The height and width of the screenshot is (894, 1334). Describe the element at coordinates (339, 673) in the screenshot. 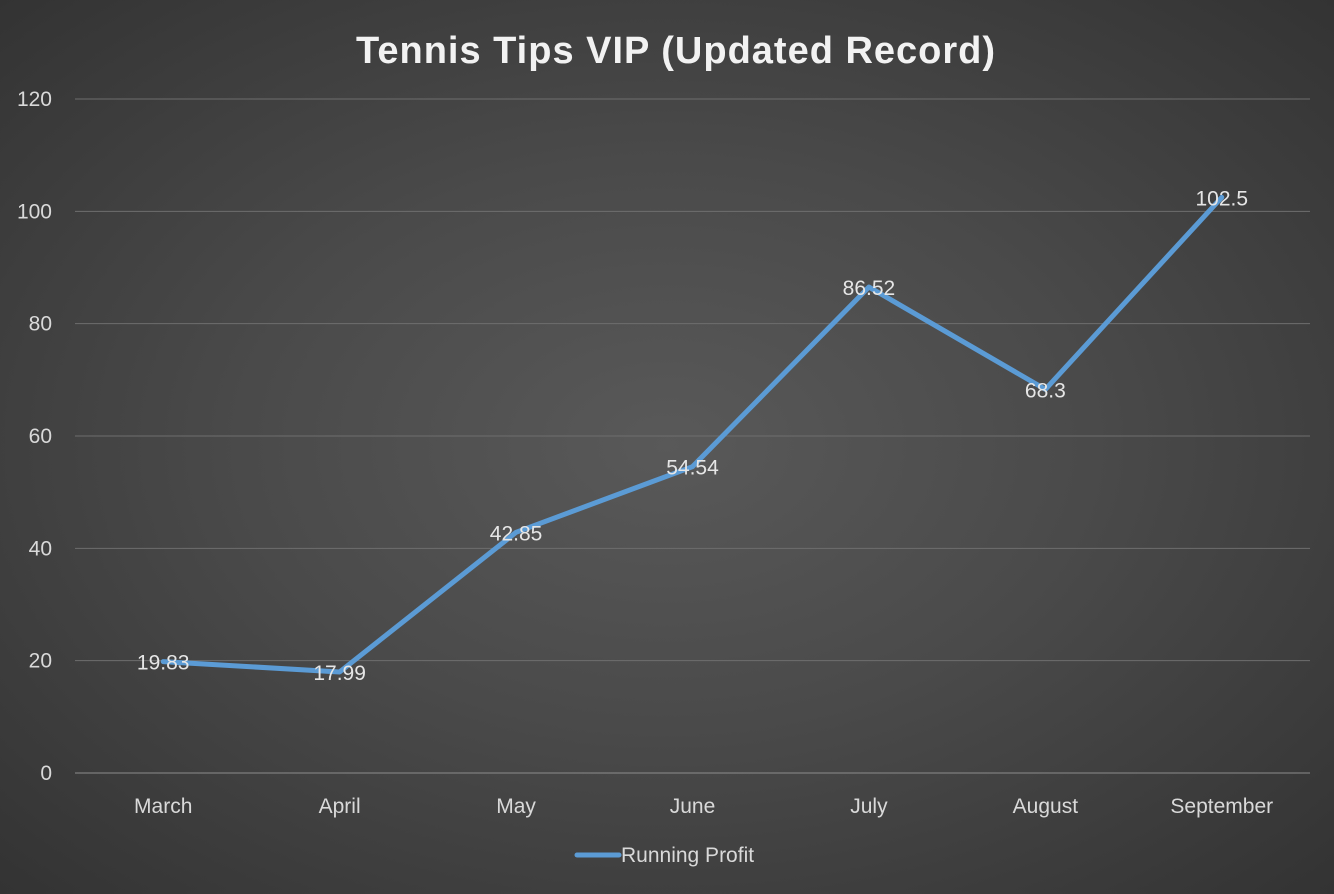

I see `data-label: 17.99` at that location.